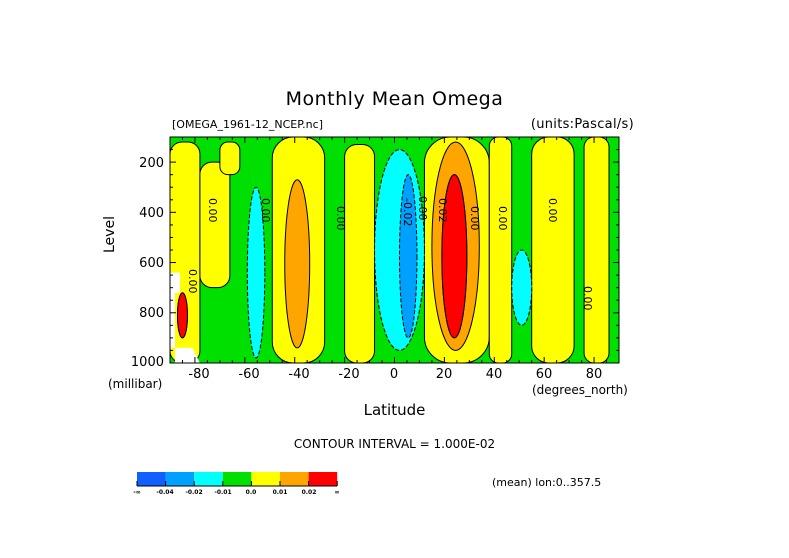 Image resolution: width=789 pixels, height=558 pixels. What do you see at coordinates (309, 492) in the screenshot?
I see `legend-label: 0.02` at bounding box center [309, 492].